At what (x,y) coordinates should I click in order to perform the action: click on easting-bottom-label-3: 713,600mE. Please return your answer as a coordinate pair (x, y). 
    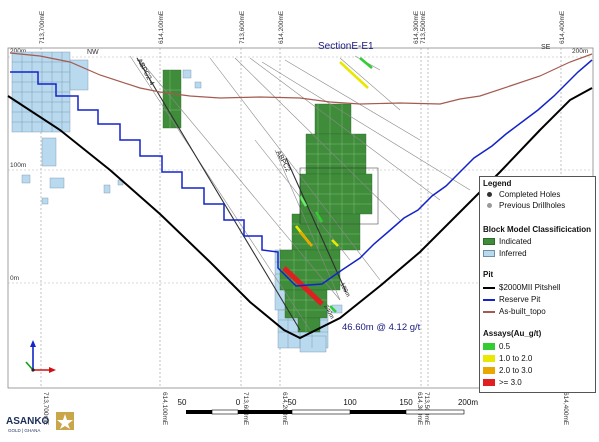
    Looking at the image, I should click on (245, 409).